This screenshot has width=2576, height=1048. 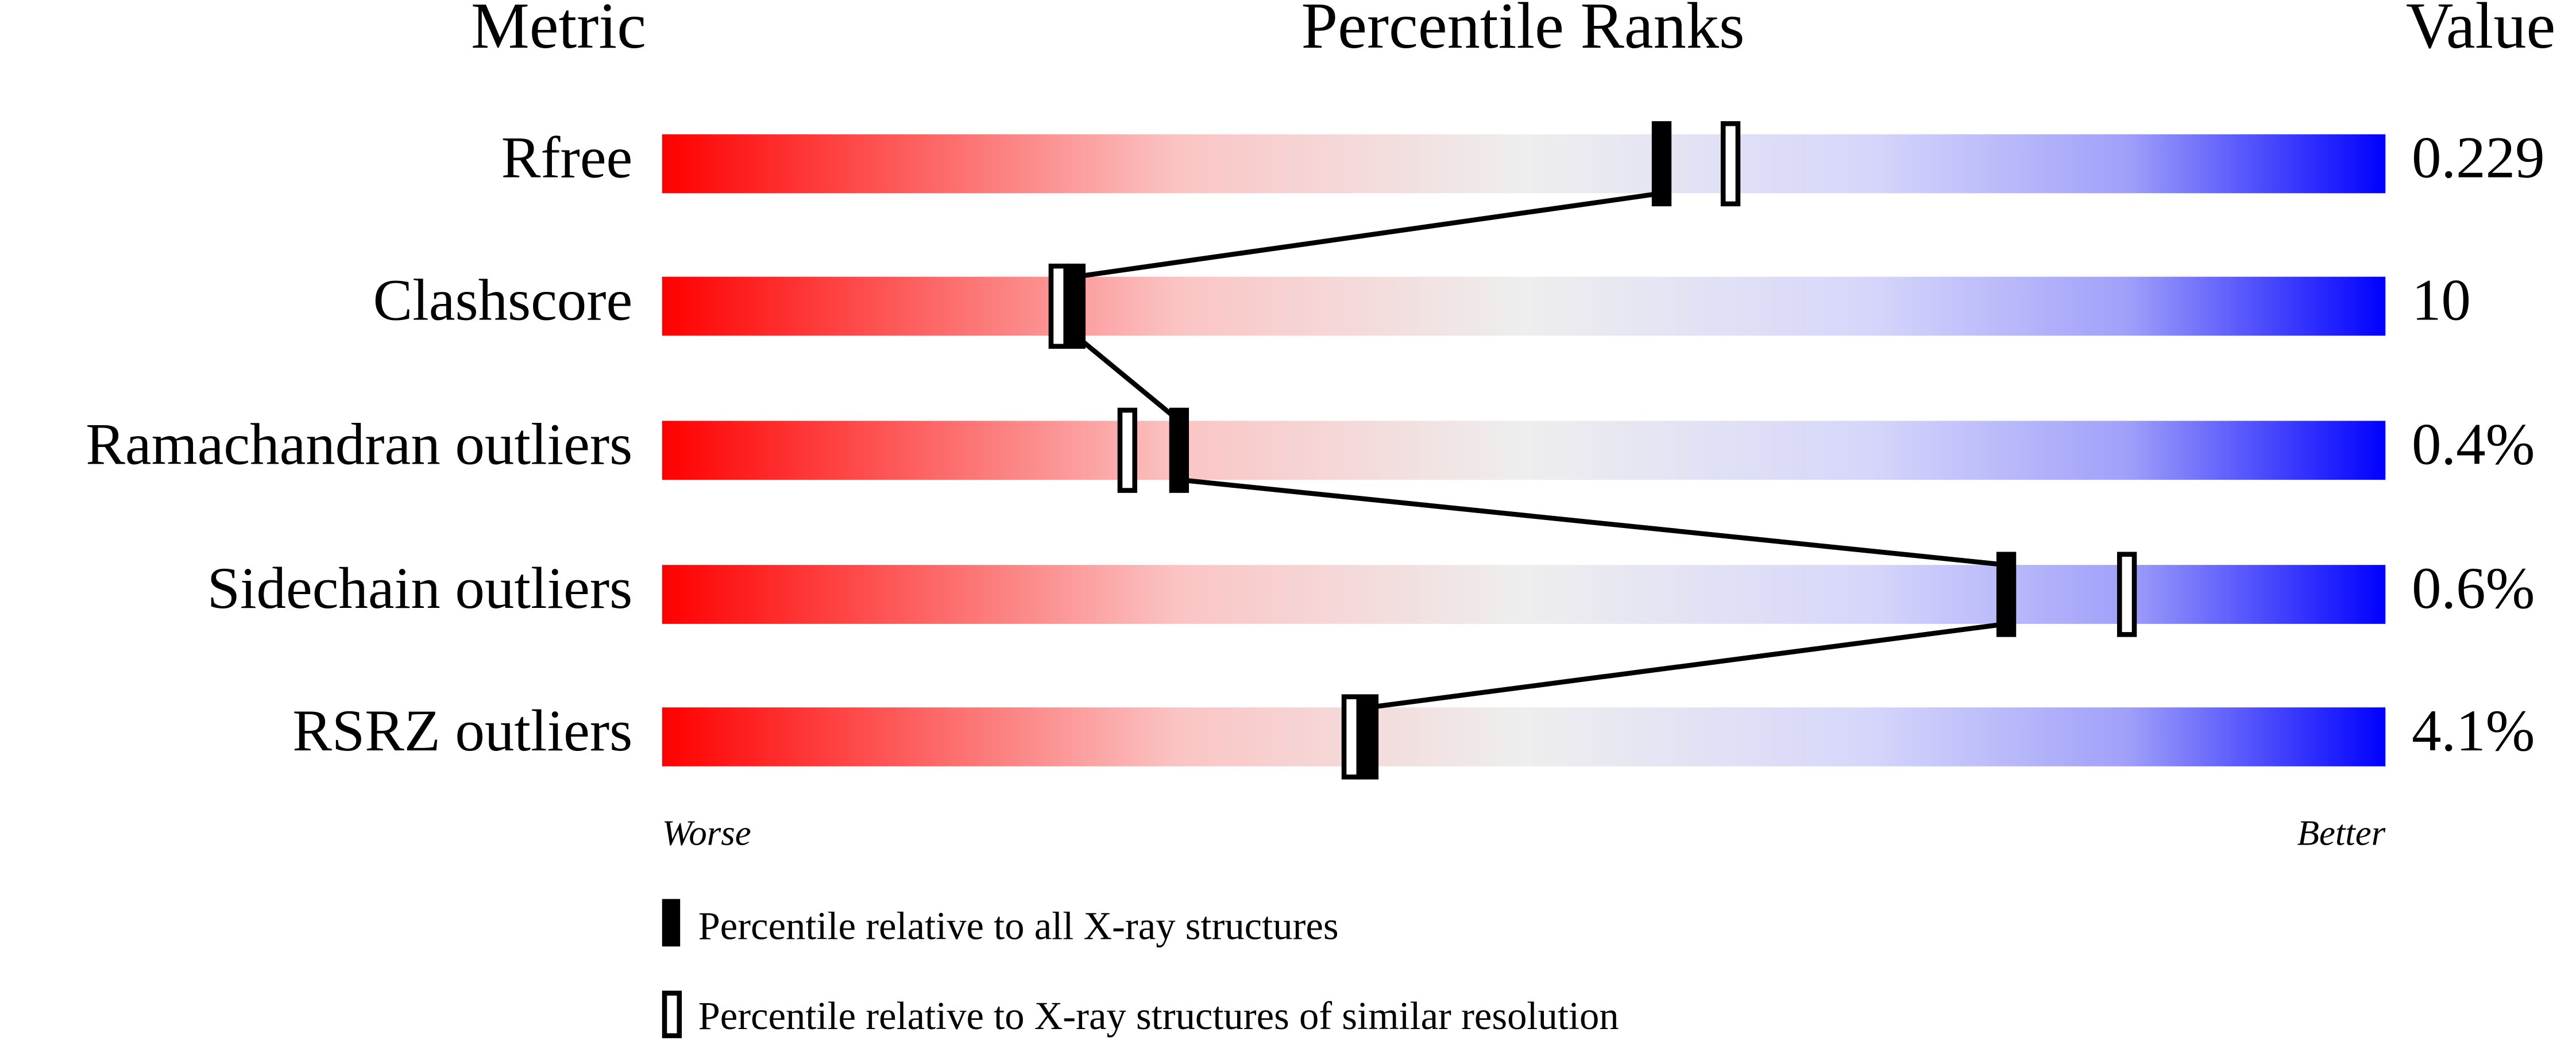 I want to click on legend-swatch-open, so click(x=672, y=1014).